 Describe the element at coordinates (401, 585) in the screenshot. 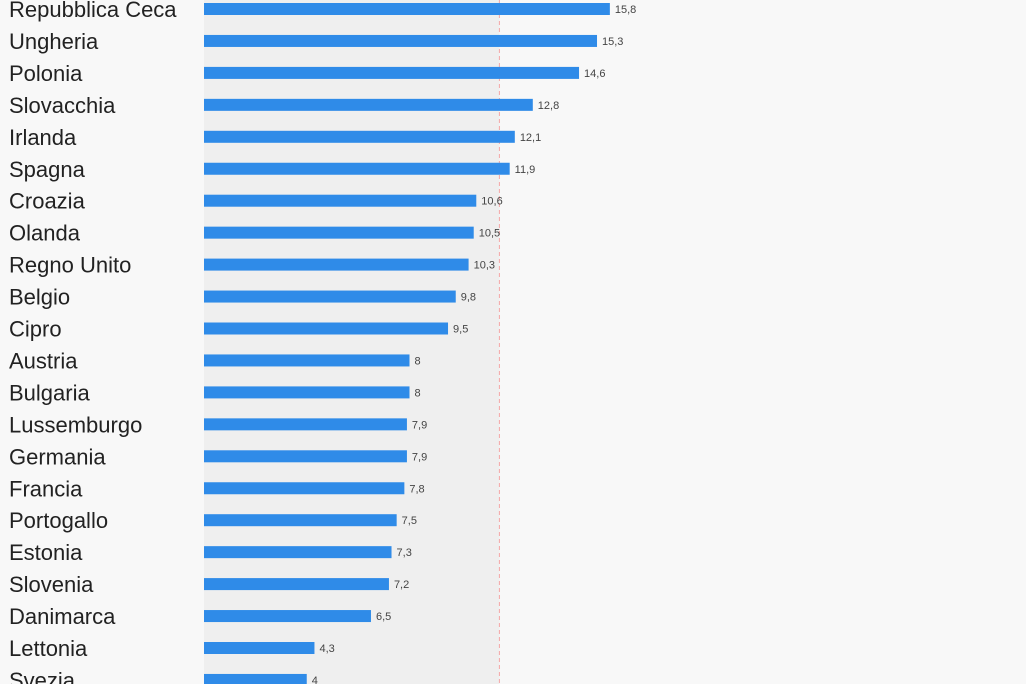

I see `value-label: 7,2` at that location.